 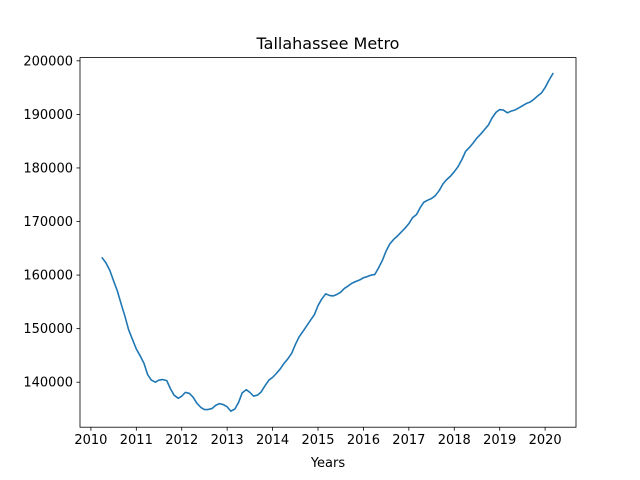 What do you see at coordinates (48, 383) in the screenshot?
I see `y-tick-label: 140000` at bounding box center [48, 383].